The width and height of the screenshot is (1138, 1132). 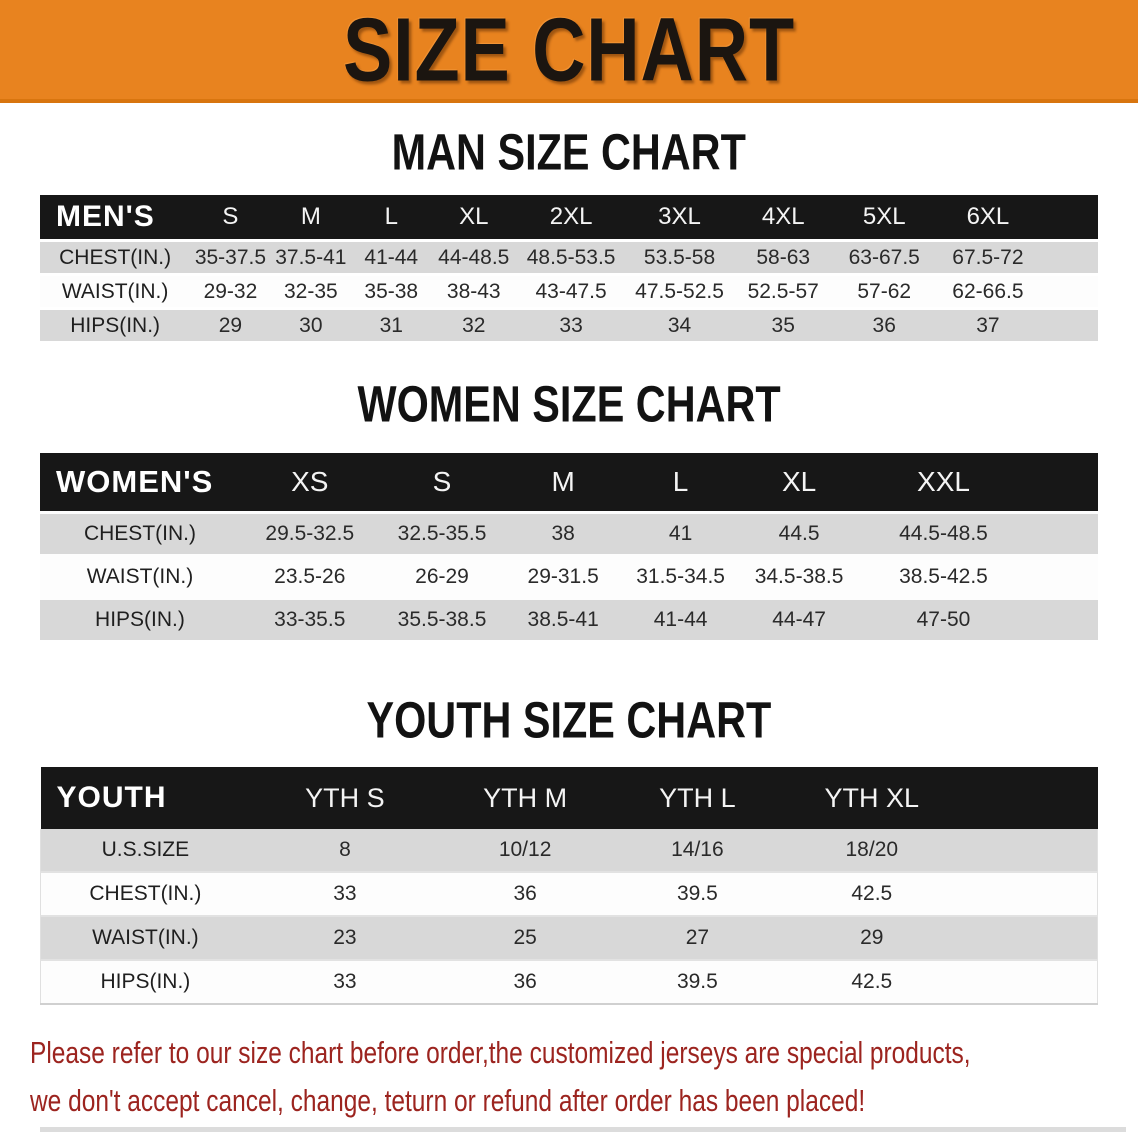 I want to click on table-cell: 35-37.5, so click(x=230, y=257).